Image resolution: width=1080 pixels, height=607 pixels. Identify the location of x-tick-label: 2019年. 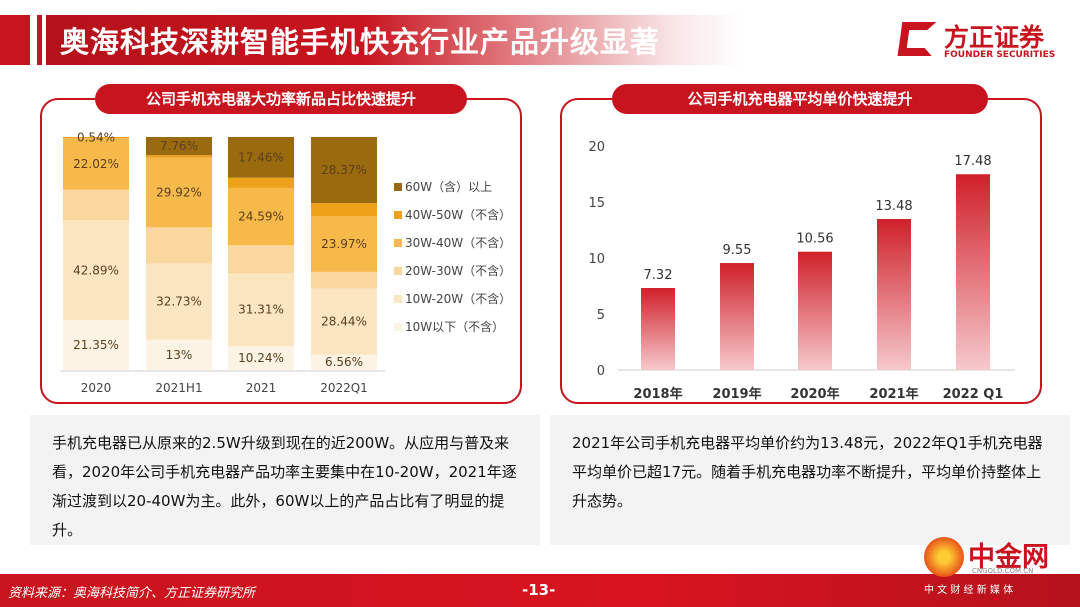
(736, 394).